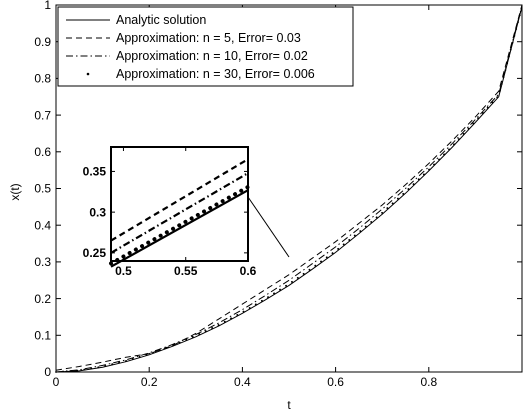 The height and width of the screenshot is (413, 524). Describe the element at coordinates (42, 225) in the screenshot. I see `main-y-tick-label: 0.4` at that location.